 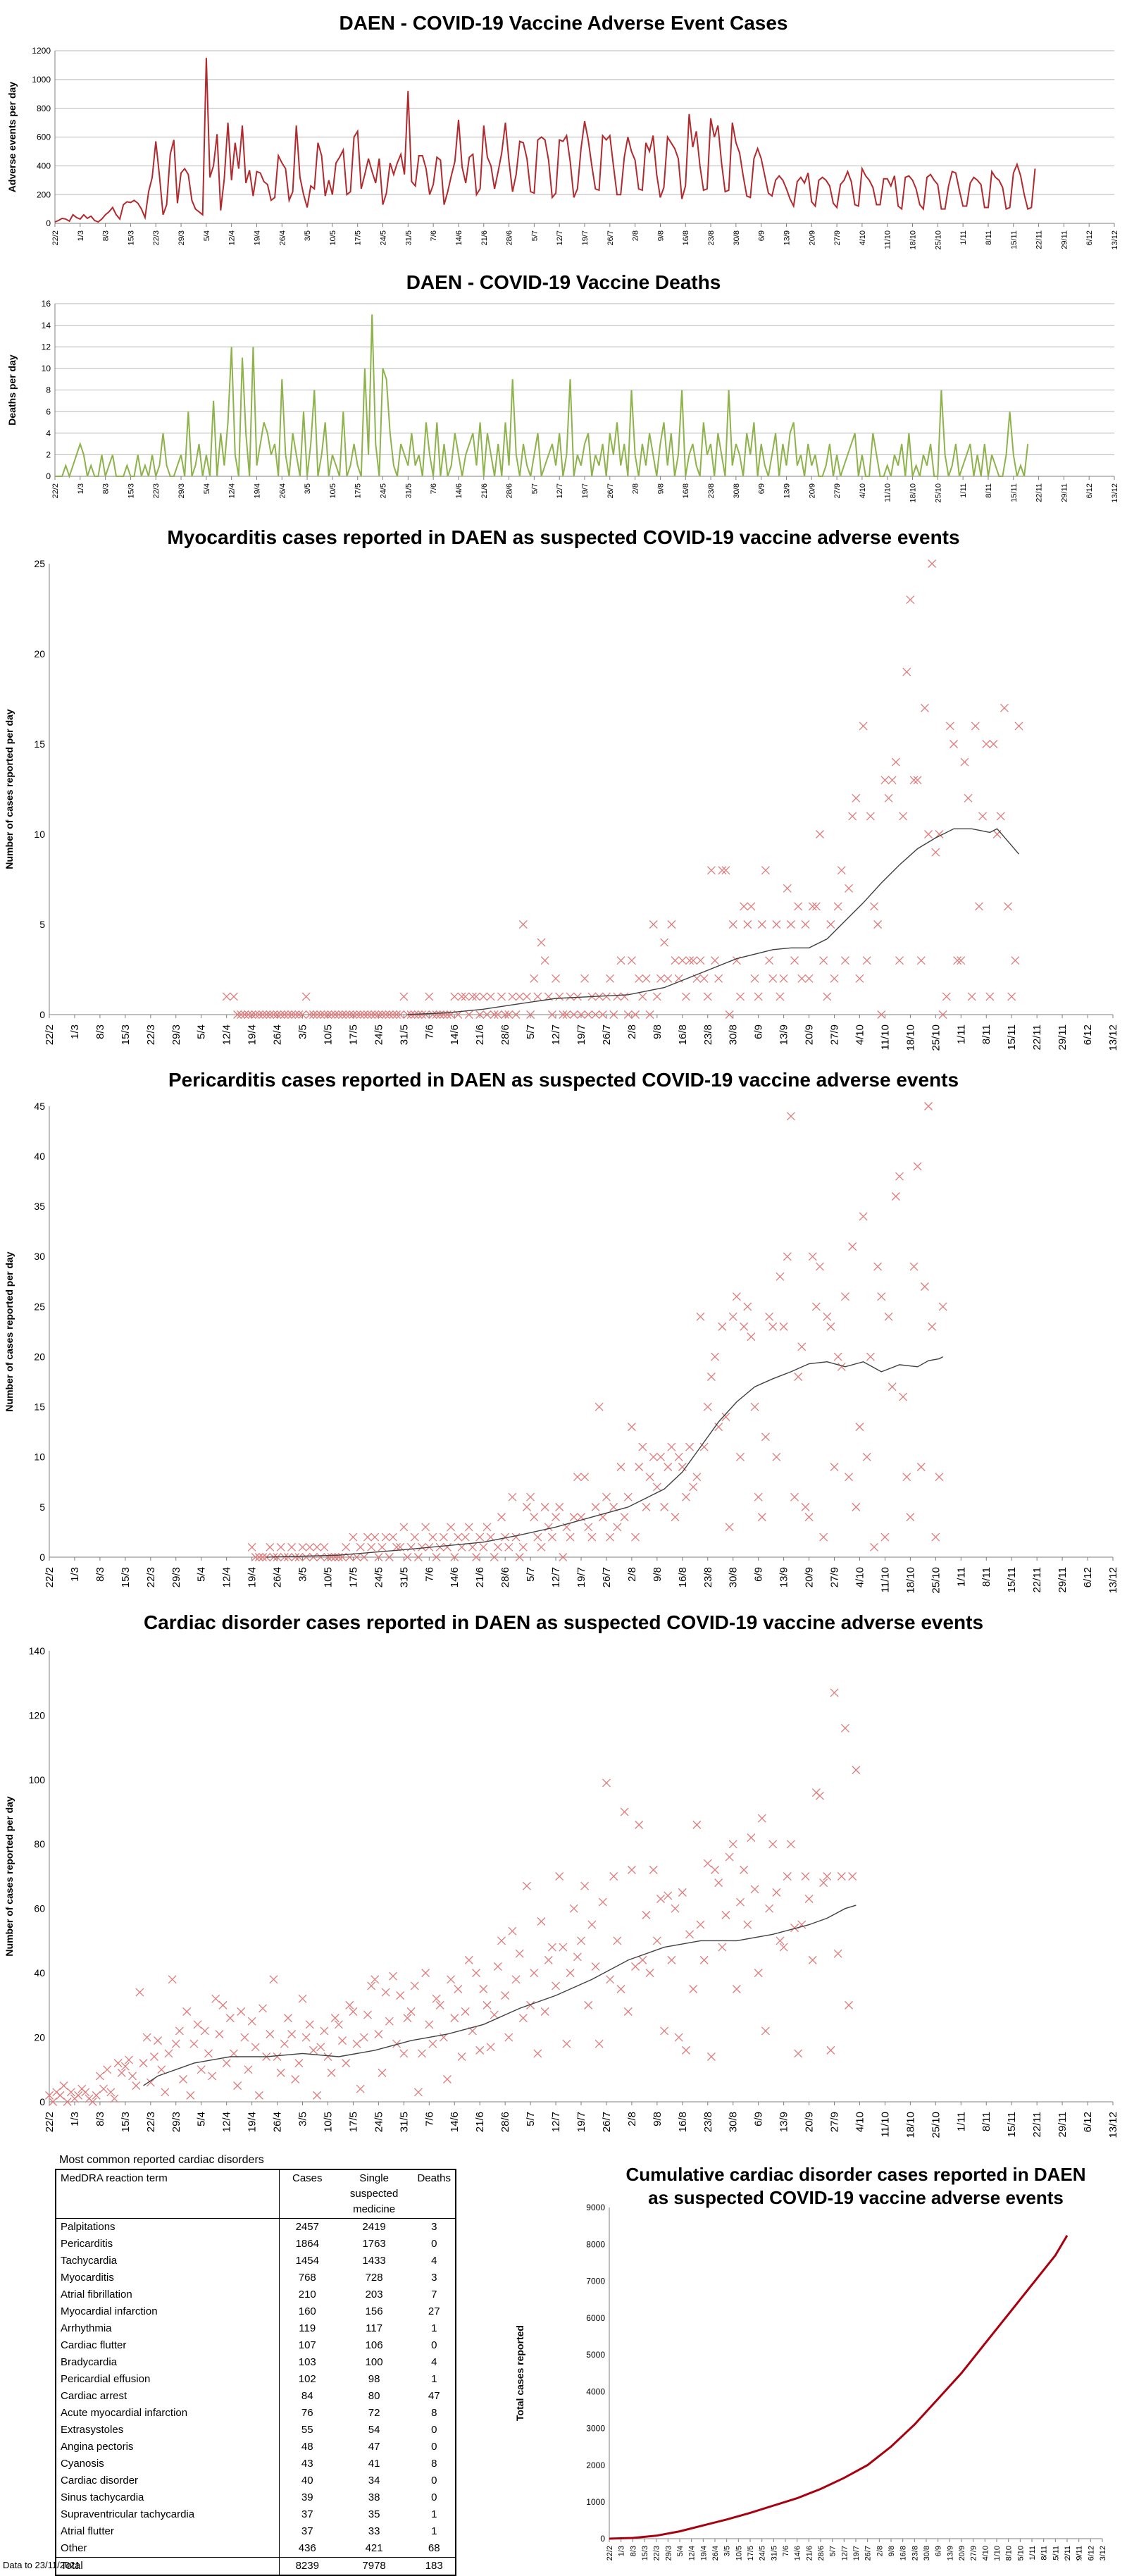 What do you see at coordinates (556, 1034) in the screenshot?
I see `x-tick-label: 12/7` at bounding box center [556, 1034].